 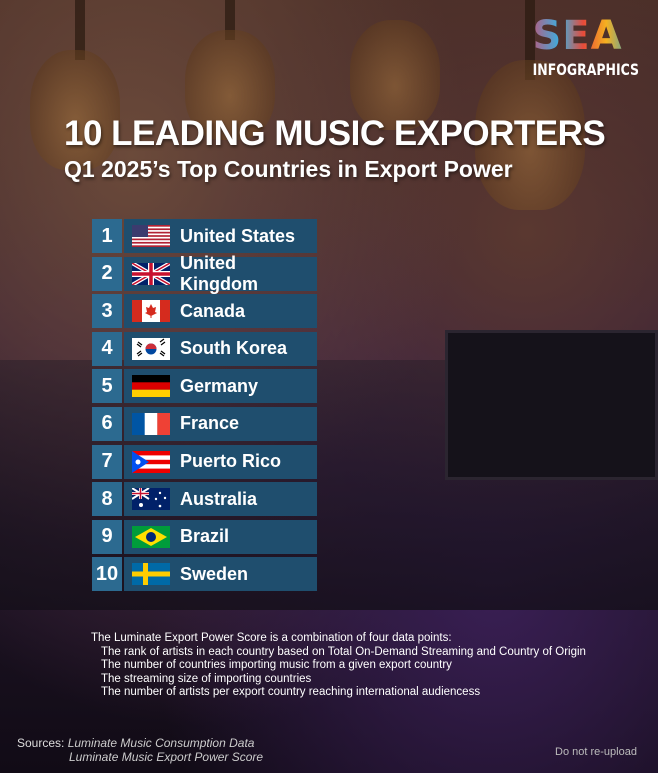 I want to click on country-name: South Korea, so click(x=234, y=348).